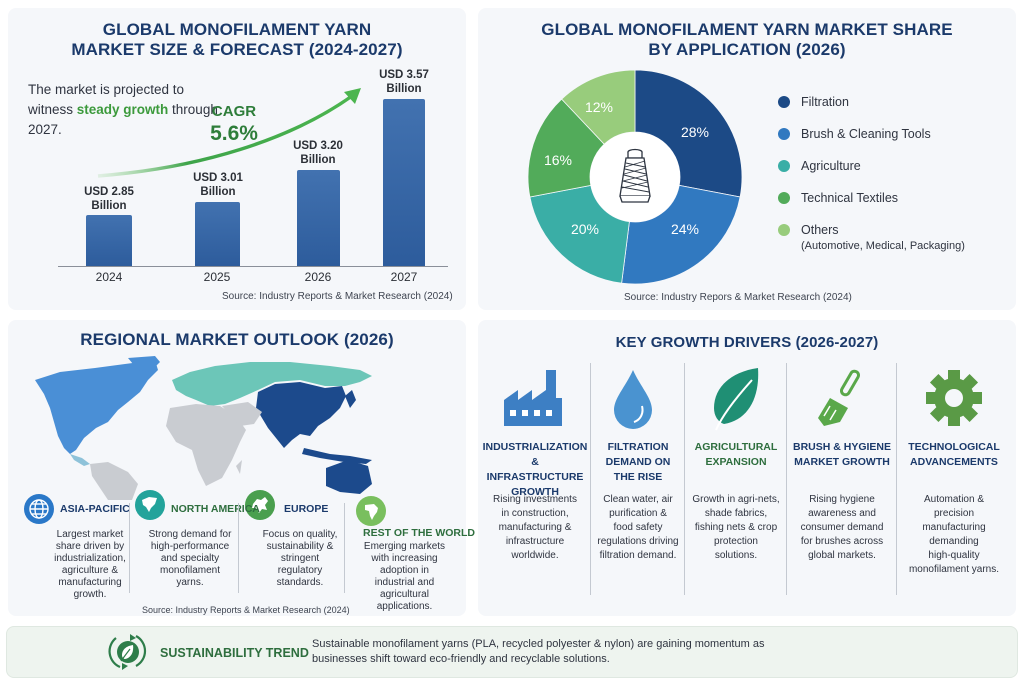 The image size is (1024, 683). Describe the element at coordinates (350, 399) in the screenshot. I see `map-japan` at that location.